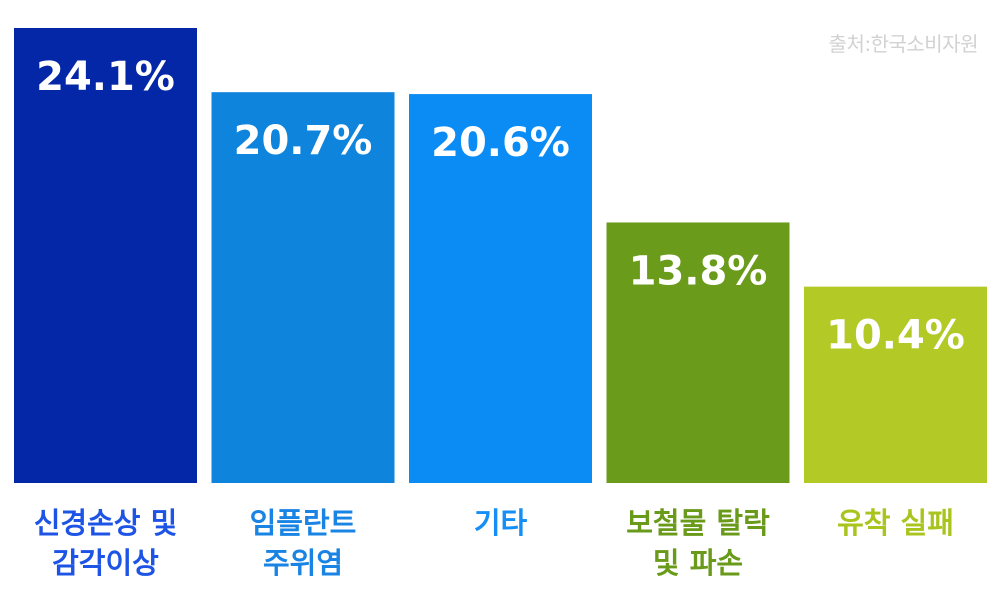  Describe the element at coordinates (895, 523) in the screenshot. I see `category-label-5-line-1: 유착 실패` at that location.